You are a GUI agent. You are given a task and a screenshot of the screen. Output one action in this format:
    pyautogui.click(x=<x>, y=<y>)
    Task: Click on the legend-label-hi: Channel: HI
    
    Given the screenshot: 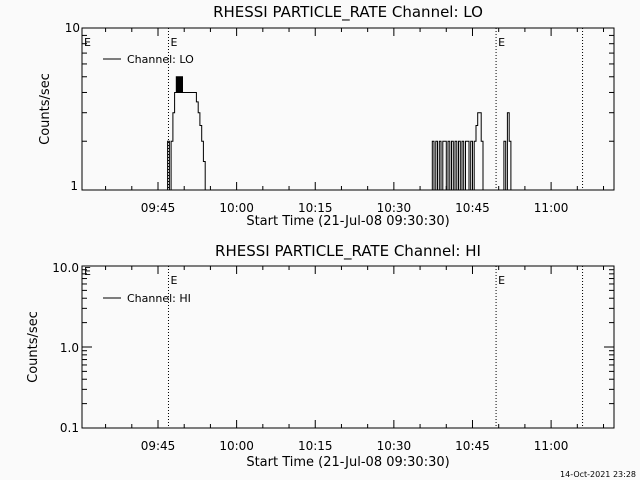 What is the action you would take?
    pyautogui.click(x=159, y=298)
    